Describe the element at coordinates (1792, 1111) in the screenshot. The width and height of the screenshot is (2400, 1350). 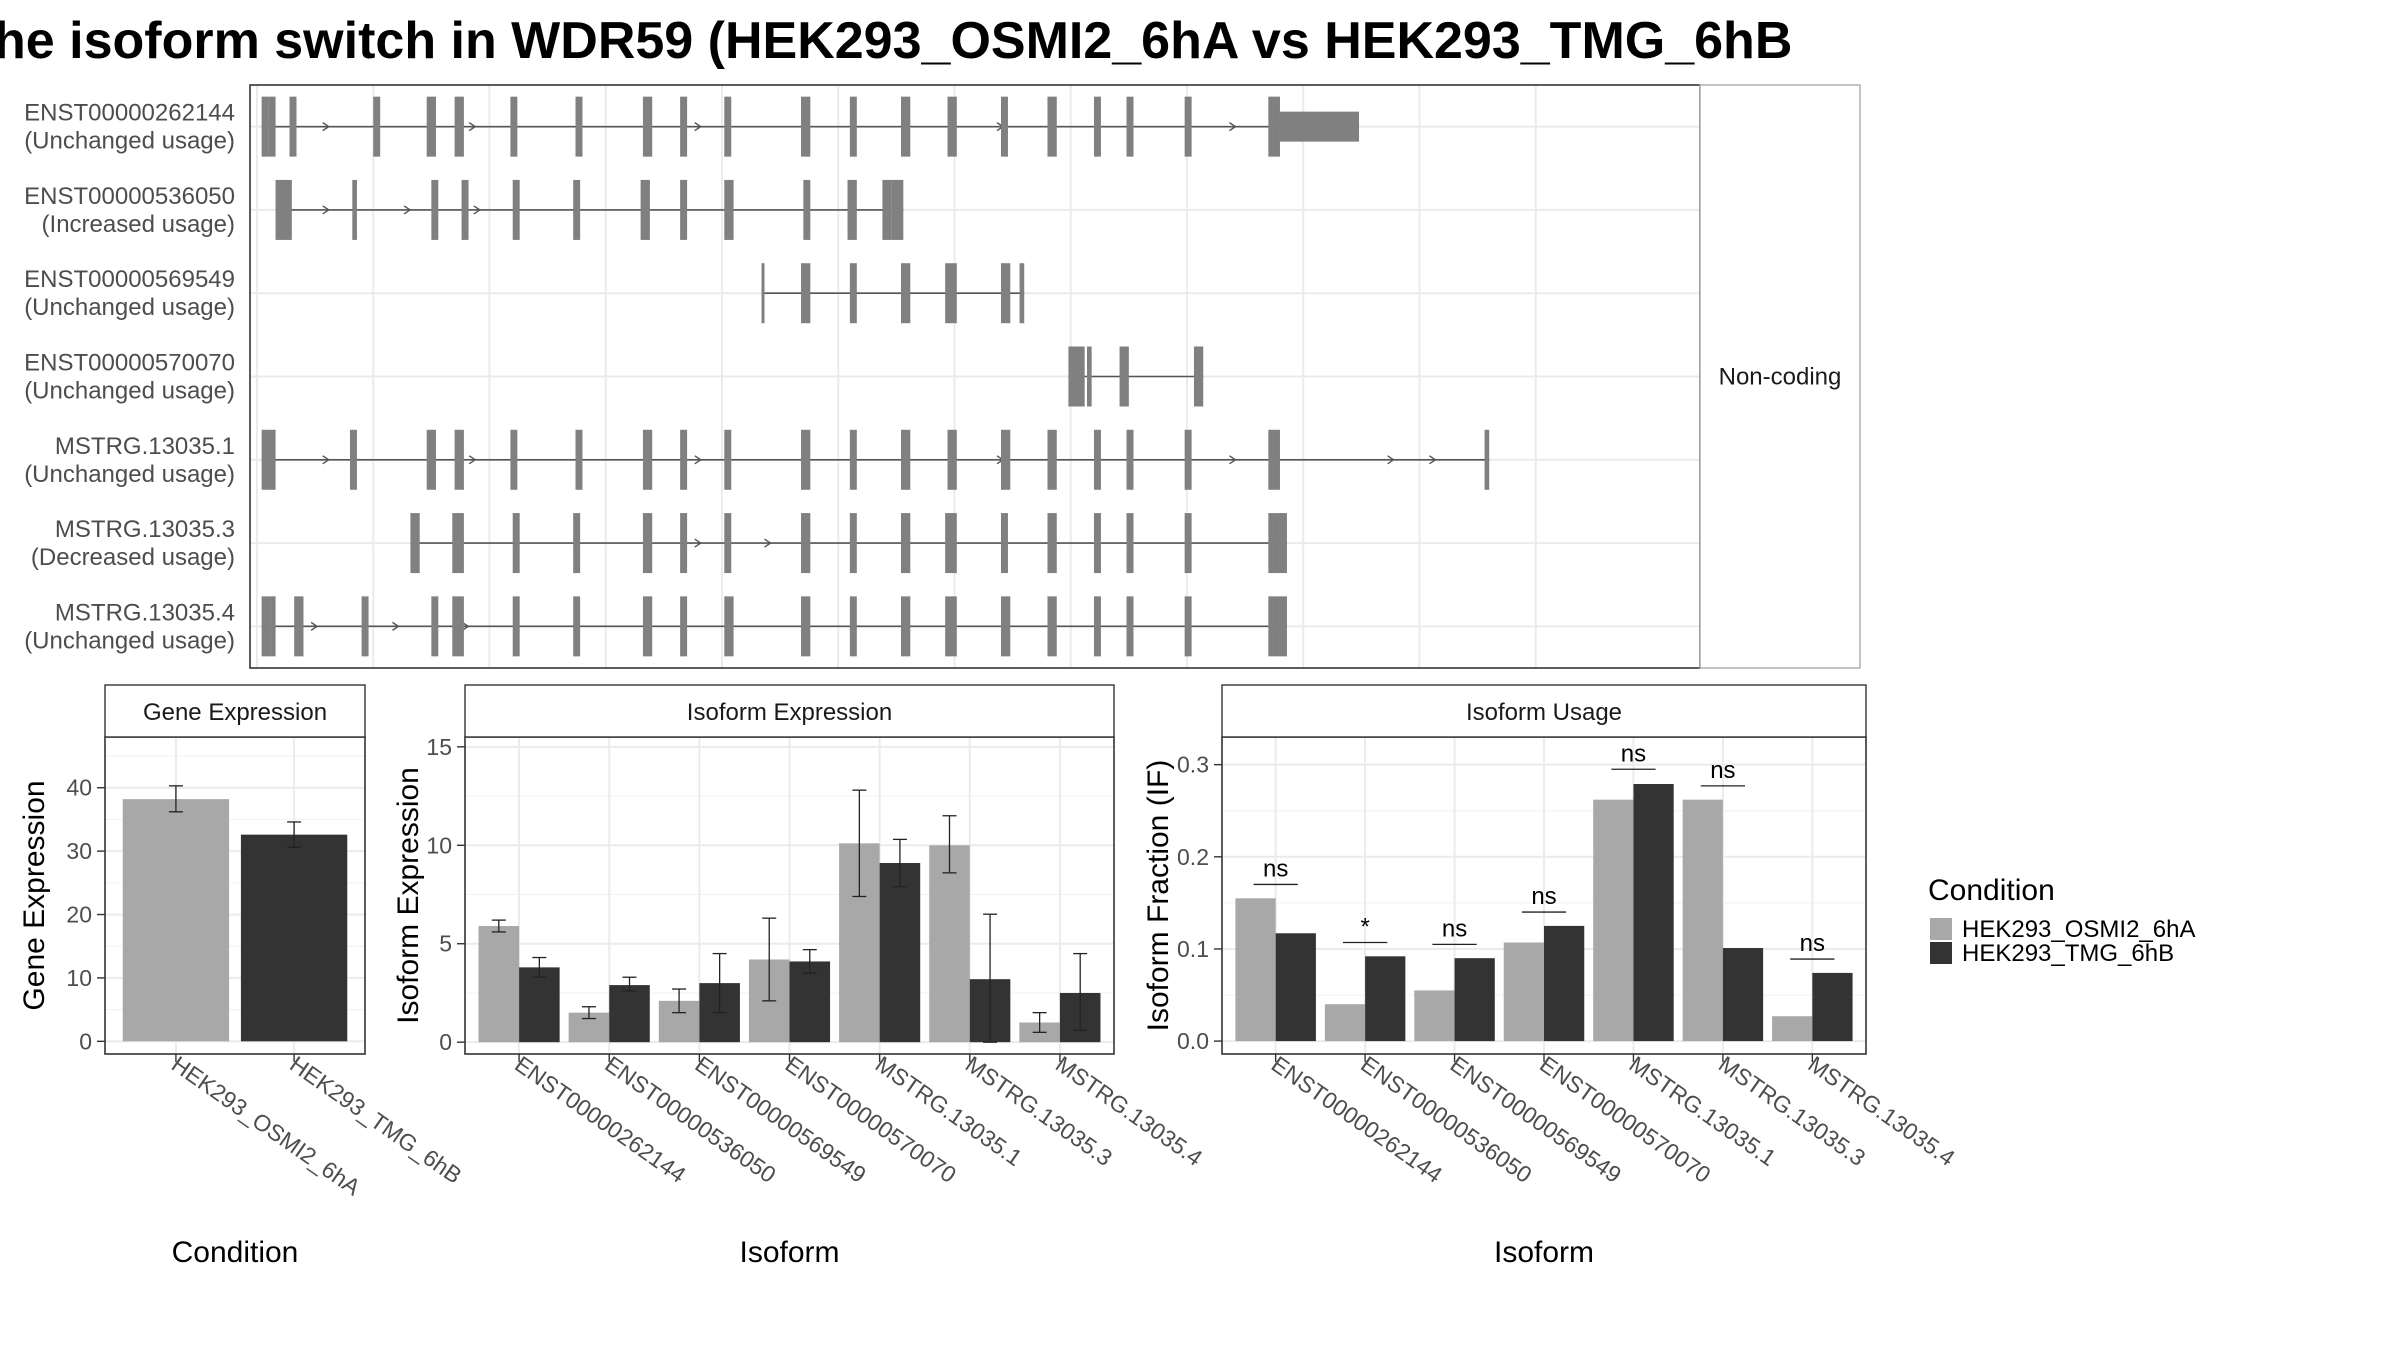
I see `x-tick-label: MSTRG.13035.3` at that location.